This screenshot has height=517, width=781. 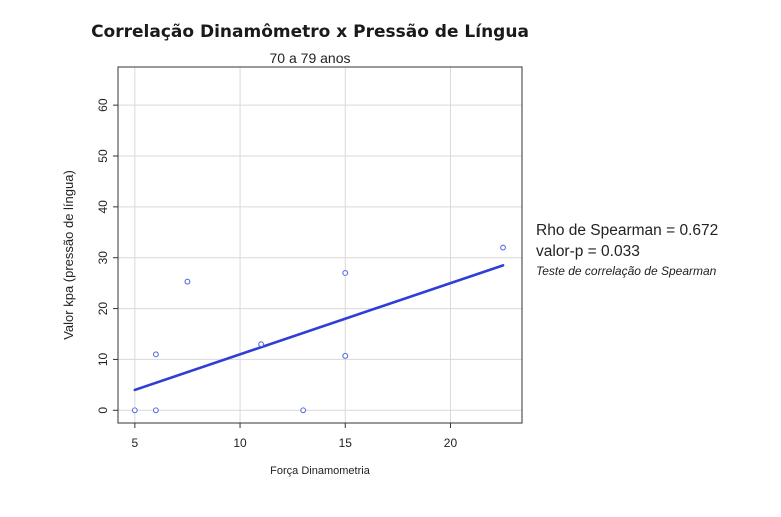 What do you see at coordinates (103, 207) in the screenshot?
I see `y-tick-label: 40` at bounding box center [103, 207].